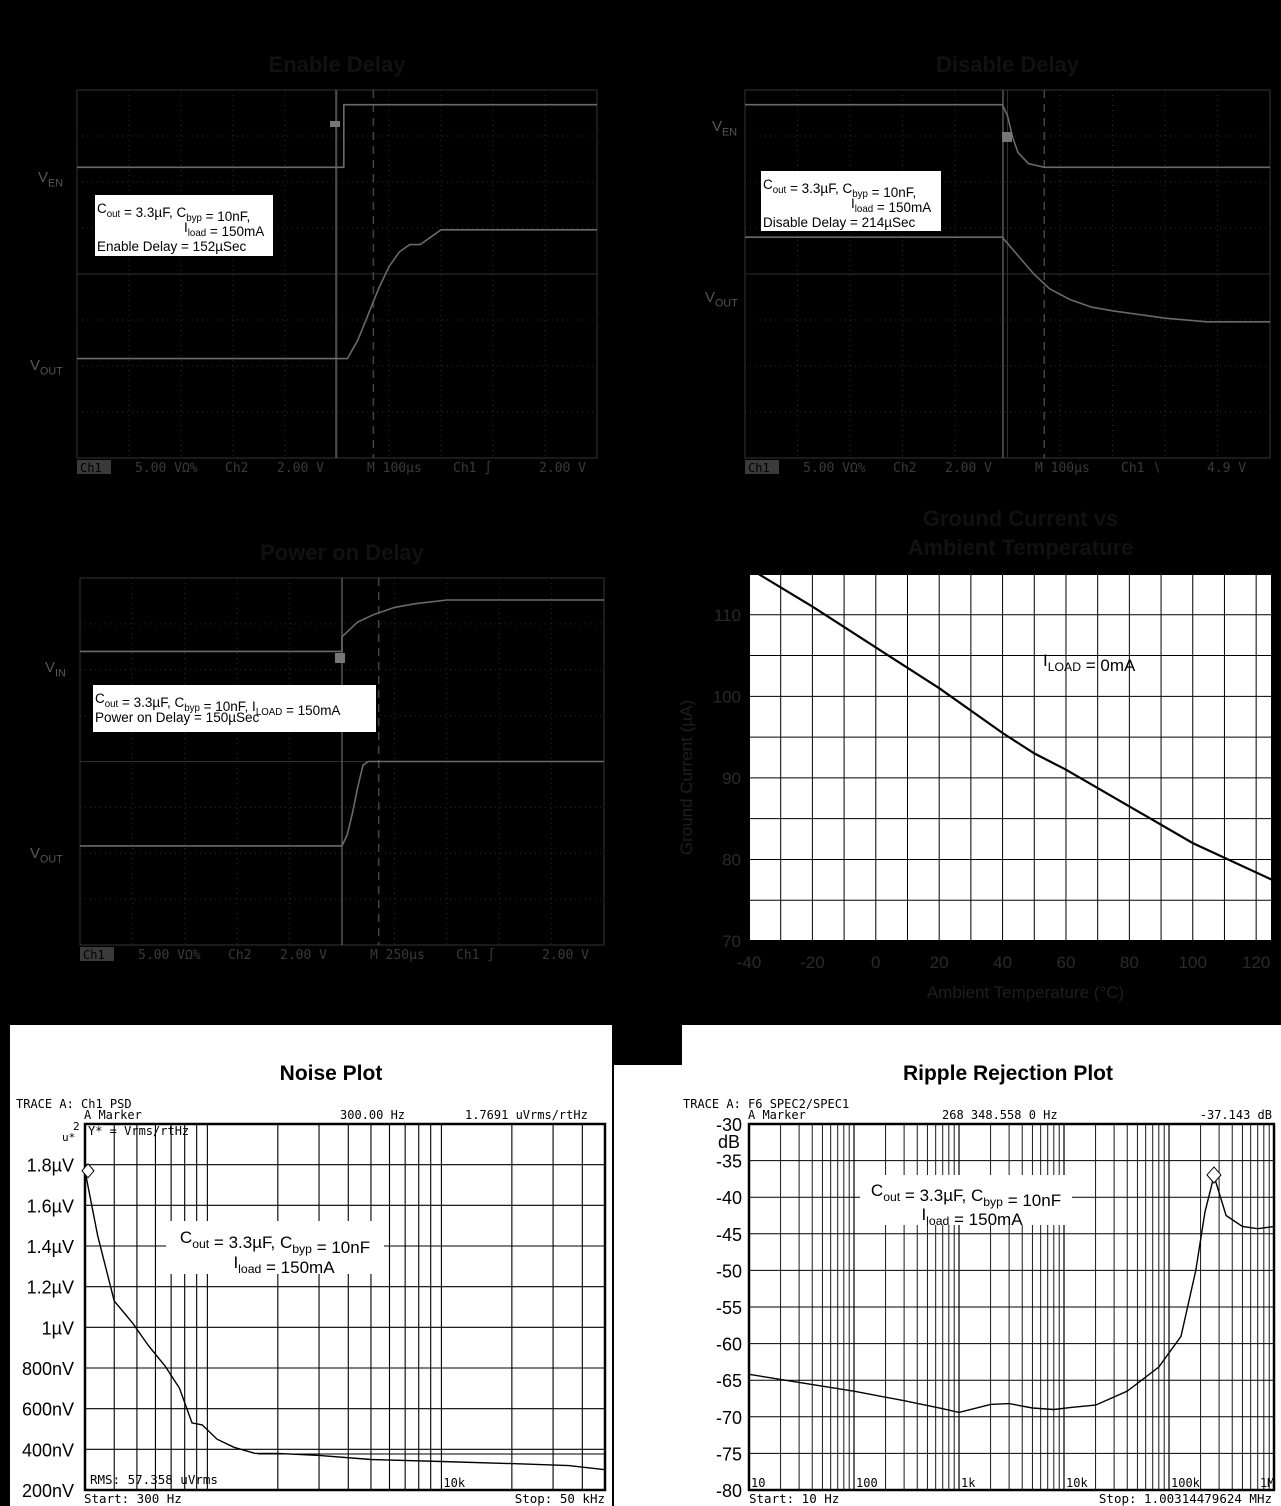 The image size is (1281, 1506). What do you see at coordinates (48, 1450) in the screenshot?
I see `y-tick-label: 400nV` at bounding box center [48, 1450].